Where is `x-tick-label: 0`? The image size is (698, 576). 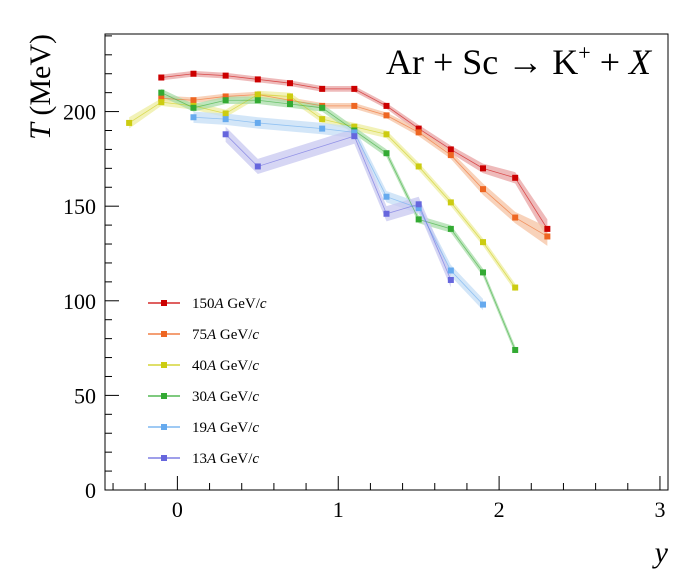
x-tick-label: 0 is located at coordinates (177, 509).